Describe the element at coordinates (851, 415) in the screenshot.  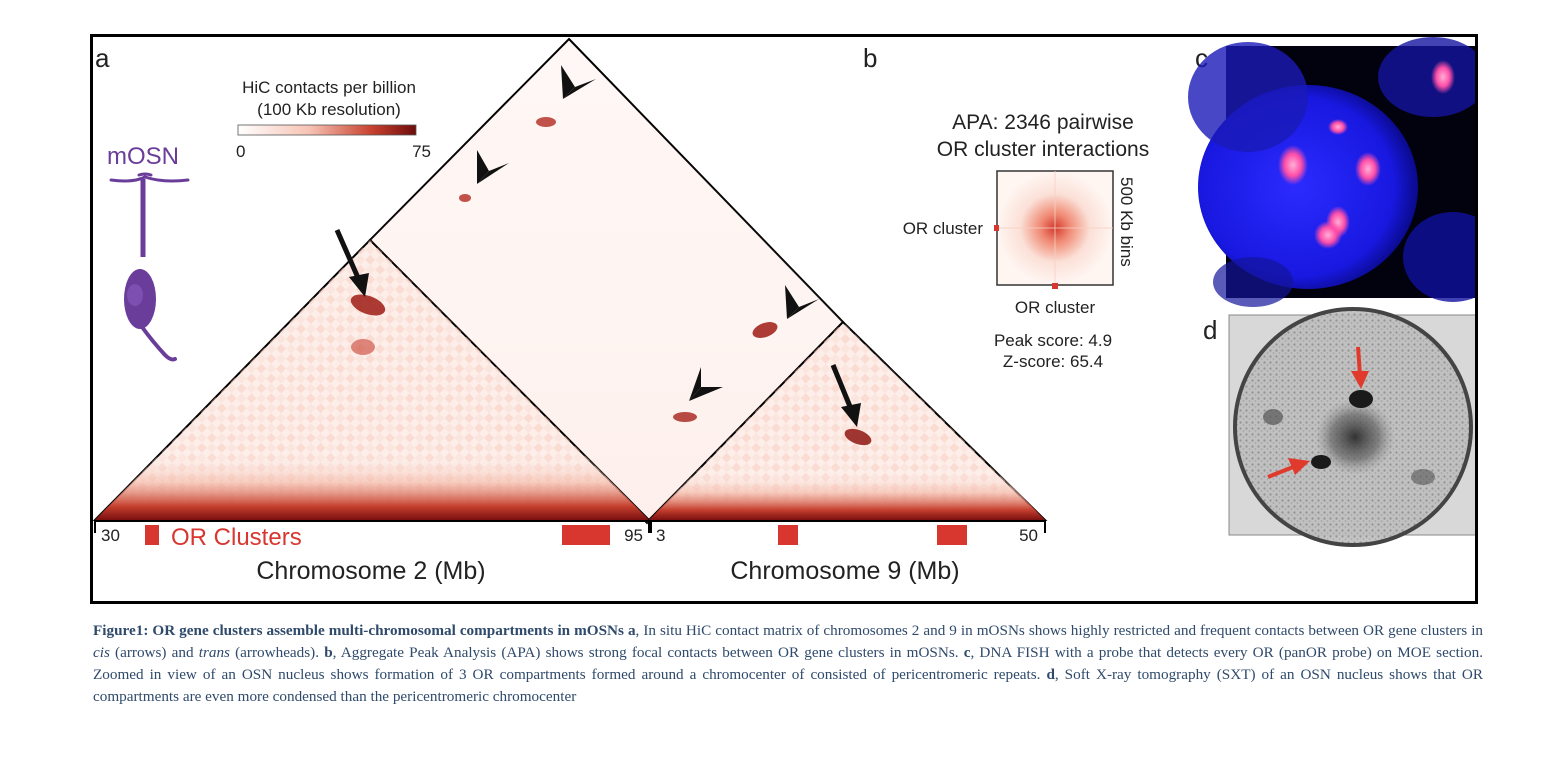
I see `cis-arrow-chr9-head` at that location.